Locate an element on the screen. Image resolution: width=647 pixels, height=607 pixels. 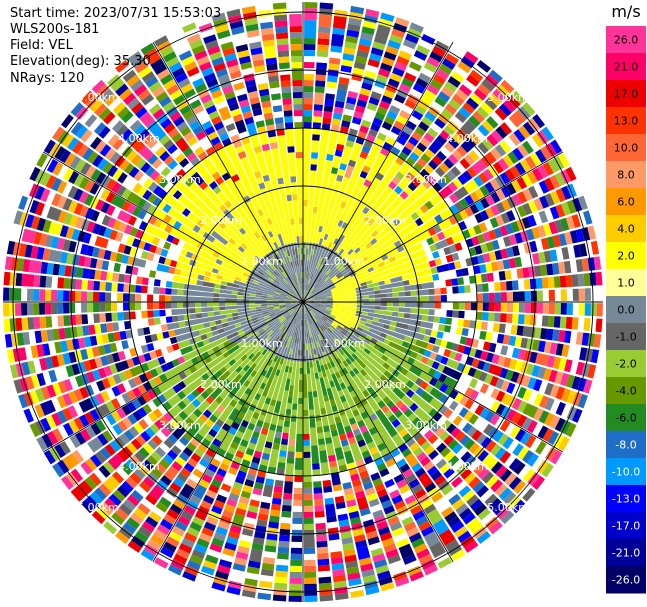
range-label-4-4: 4.00km is located at coordinates (467, 466).